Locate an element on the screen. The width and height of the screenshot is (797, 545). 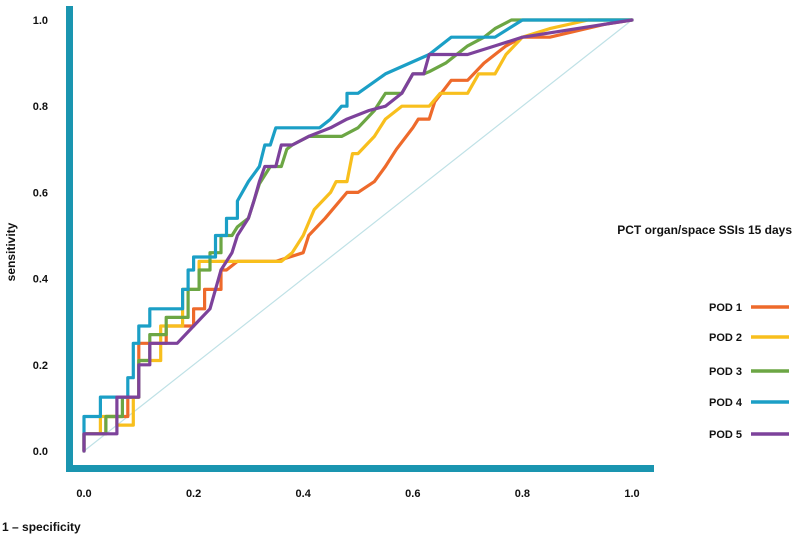
x-tick-label: 0.4 is located at coordinates (304, 494).